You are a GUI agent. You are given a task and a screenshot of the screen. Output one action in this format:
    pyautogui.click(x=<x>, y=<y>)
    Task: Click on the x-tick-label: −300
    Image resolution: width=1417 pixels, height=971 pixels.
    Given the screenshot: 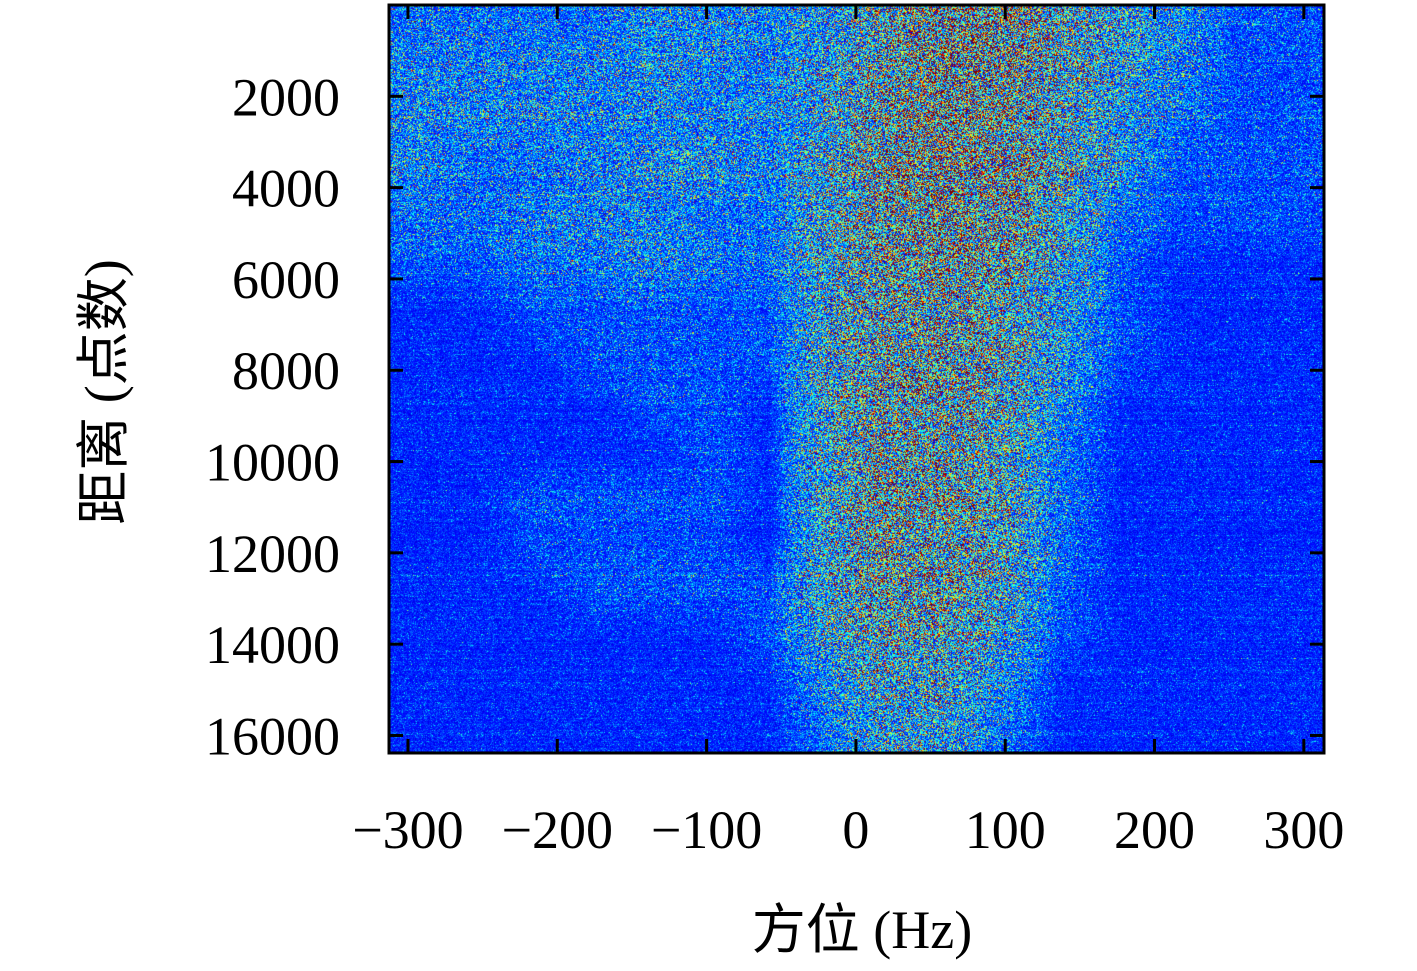 What is the action you would take?
    pyautogui.click(x=407, y=830)
    